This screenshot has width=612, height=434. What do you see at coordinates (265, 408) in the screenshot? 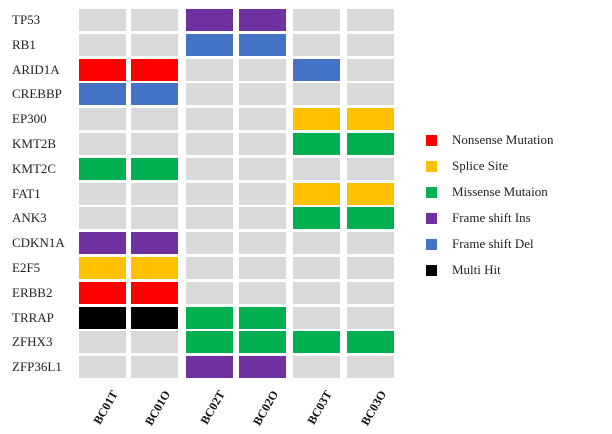
I see `column-label: BC02O` at bounding box center [265, 408].